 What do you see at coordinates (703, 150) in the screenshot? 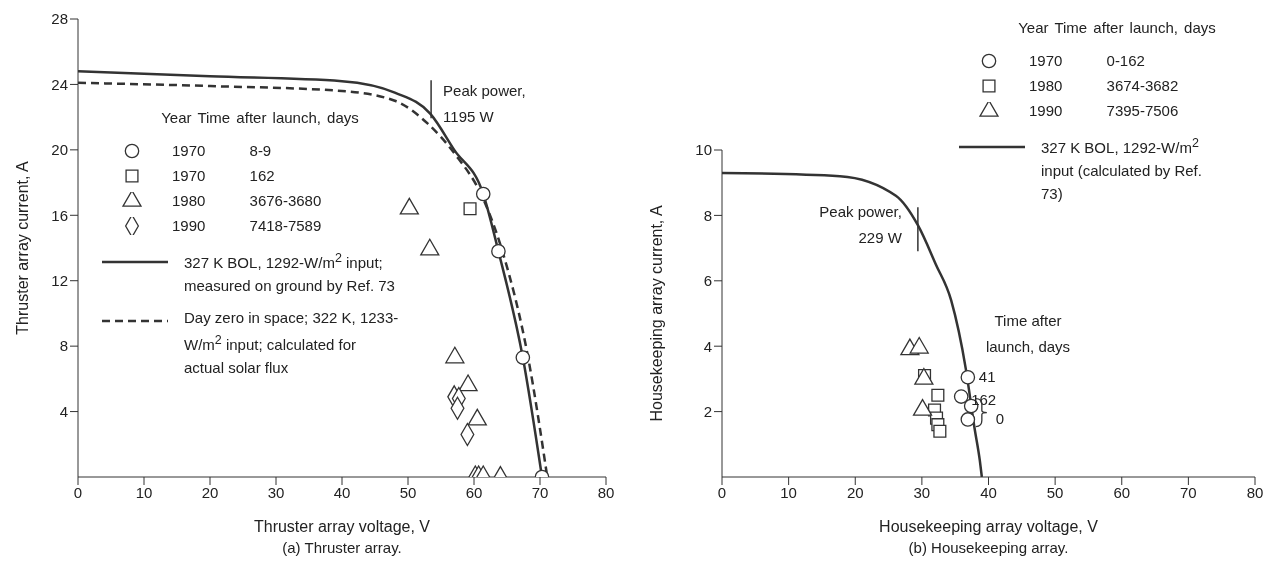
I see `y-tick-label: 10` at bounding box center [703, 150].